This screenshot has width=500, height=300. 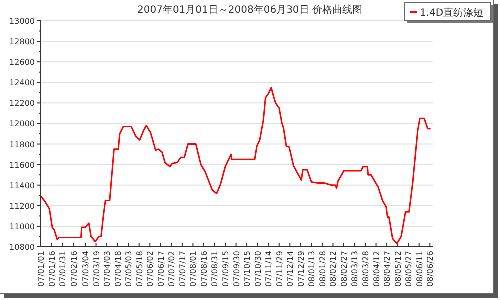 I want to click on x-tick-label: 07/07/17, so click(x=183, y=269).